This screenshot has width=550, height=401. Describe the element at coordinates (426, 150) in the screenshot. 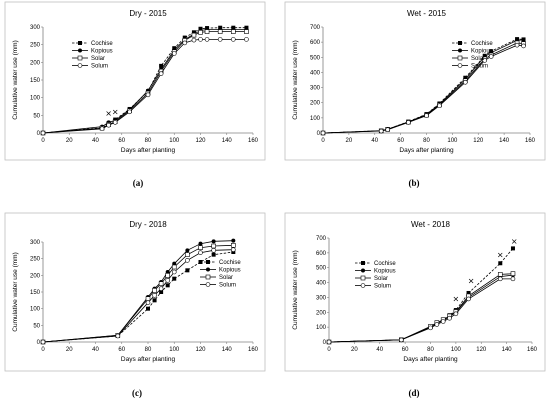

I see `x-axis-label: Days after planting` at that location.